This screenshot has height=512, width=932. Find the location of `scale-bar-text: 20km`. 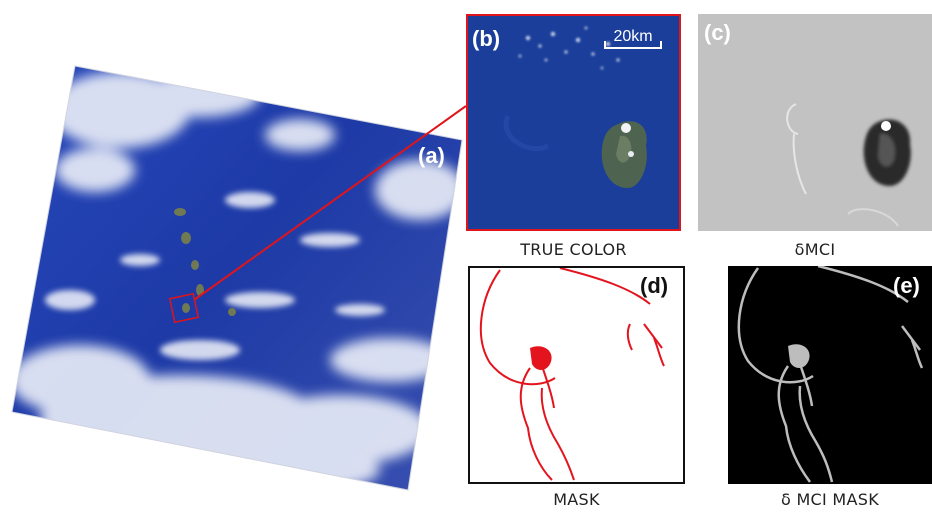

scale-bar-text: 20km is located at coordinates (633, 36).